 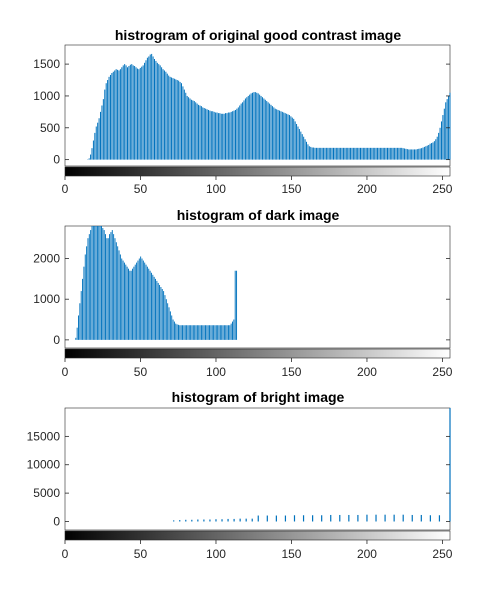 I want to click on x-tick-label: 0, so click(x=65, y=189).